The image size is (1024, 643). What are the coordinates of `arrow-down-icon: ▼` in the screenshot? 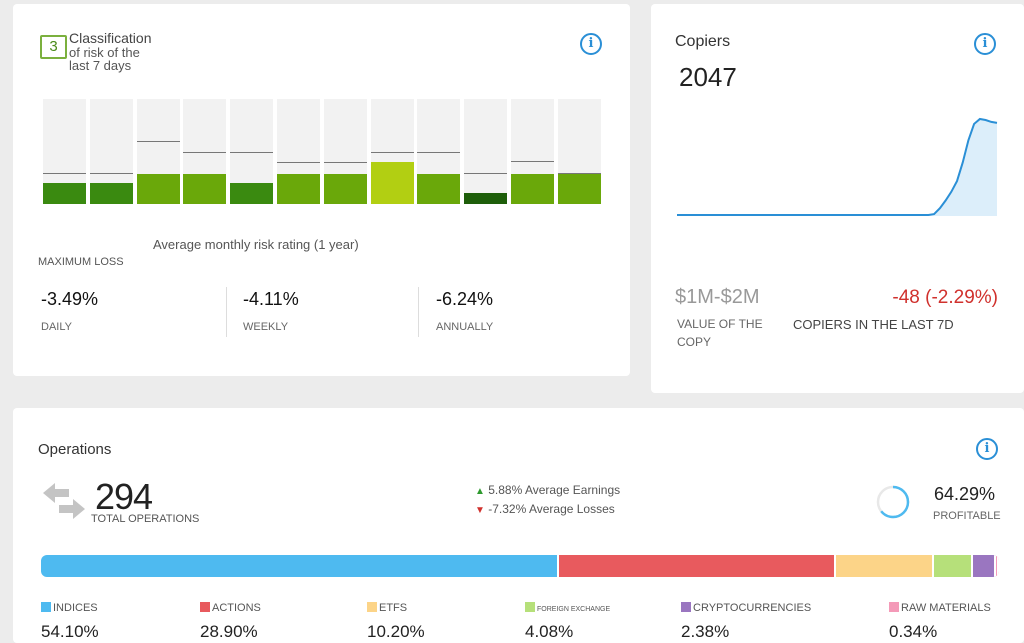 It's located at (480, 510).